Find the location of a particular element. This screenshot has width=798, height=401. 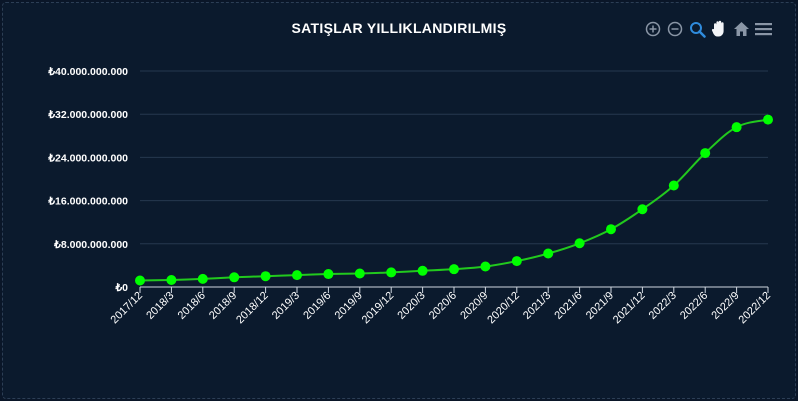

y-tick-label: ₺24.000.000.000 is located at coordinates (87, 158).